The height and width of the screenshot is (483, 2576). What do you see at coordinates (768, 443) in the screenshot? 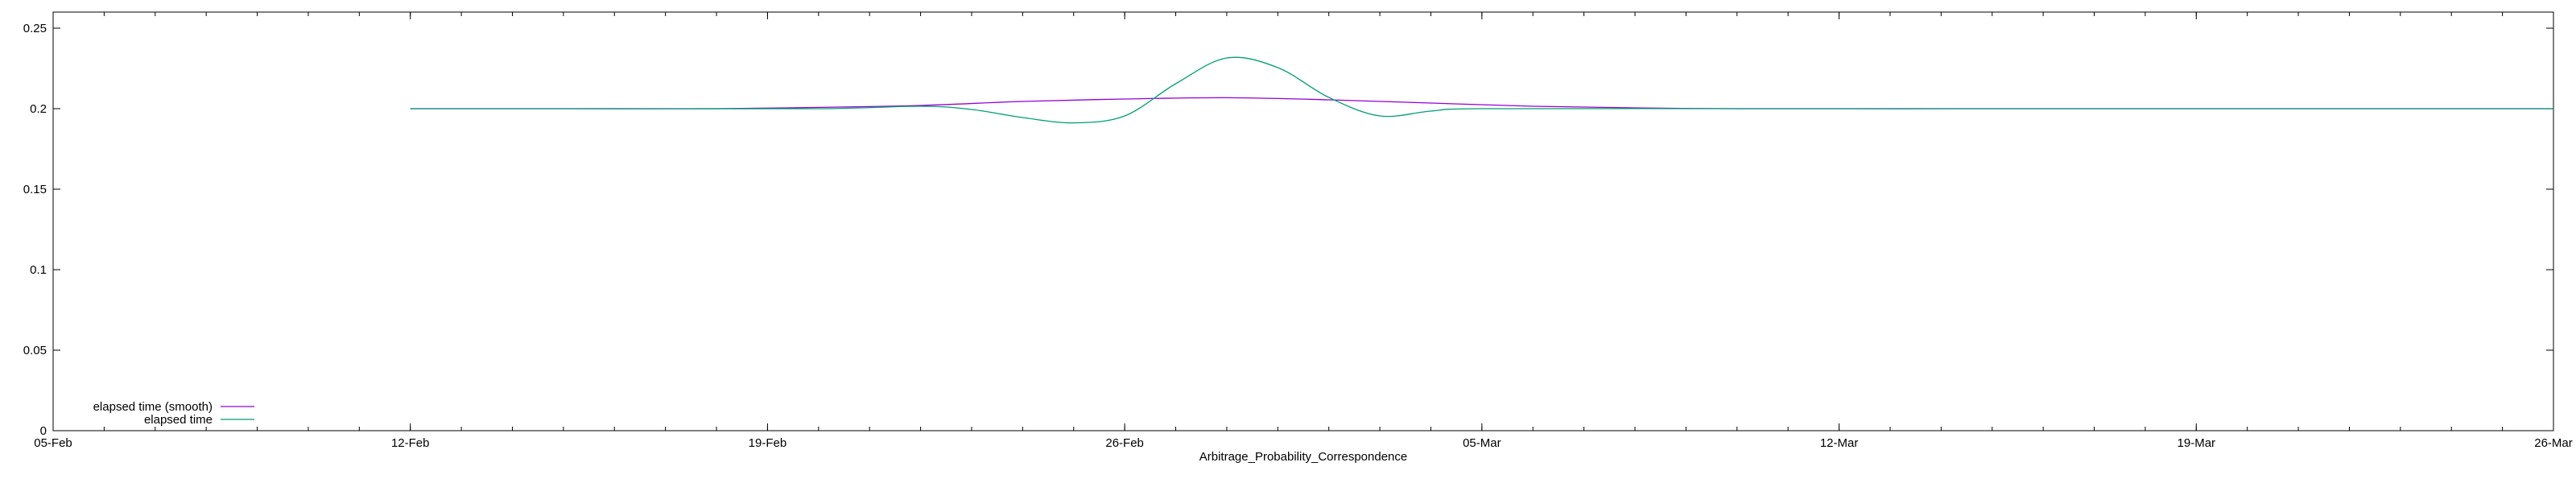
I see `x-tick-label: 19-Feb` at bounding box center [768, 443].